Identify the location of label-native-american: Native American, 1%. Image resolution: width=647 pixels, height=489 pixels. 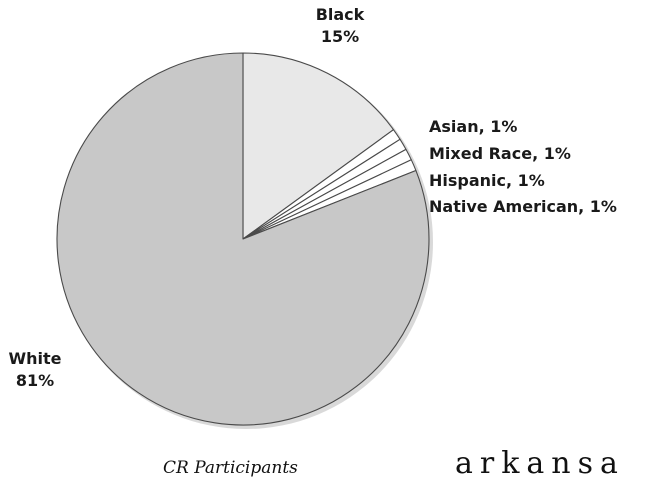
(523, 206).